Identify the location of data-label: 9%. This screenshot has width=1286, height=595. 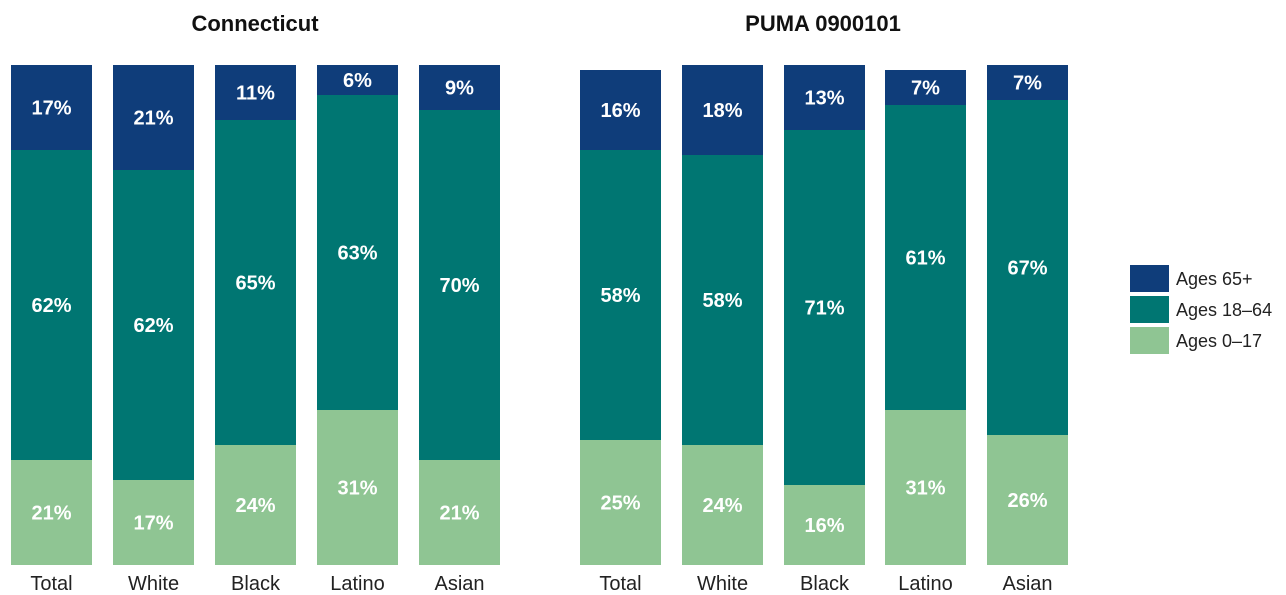
(459, 89).